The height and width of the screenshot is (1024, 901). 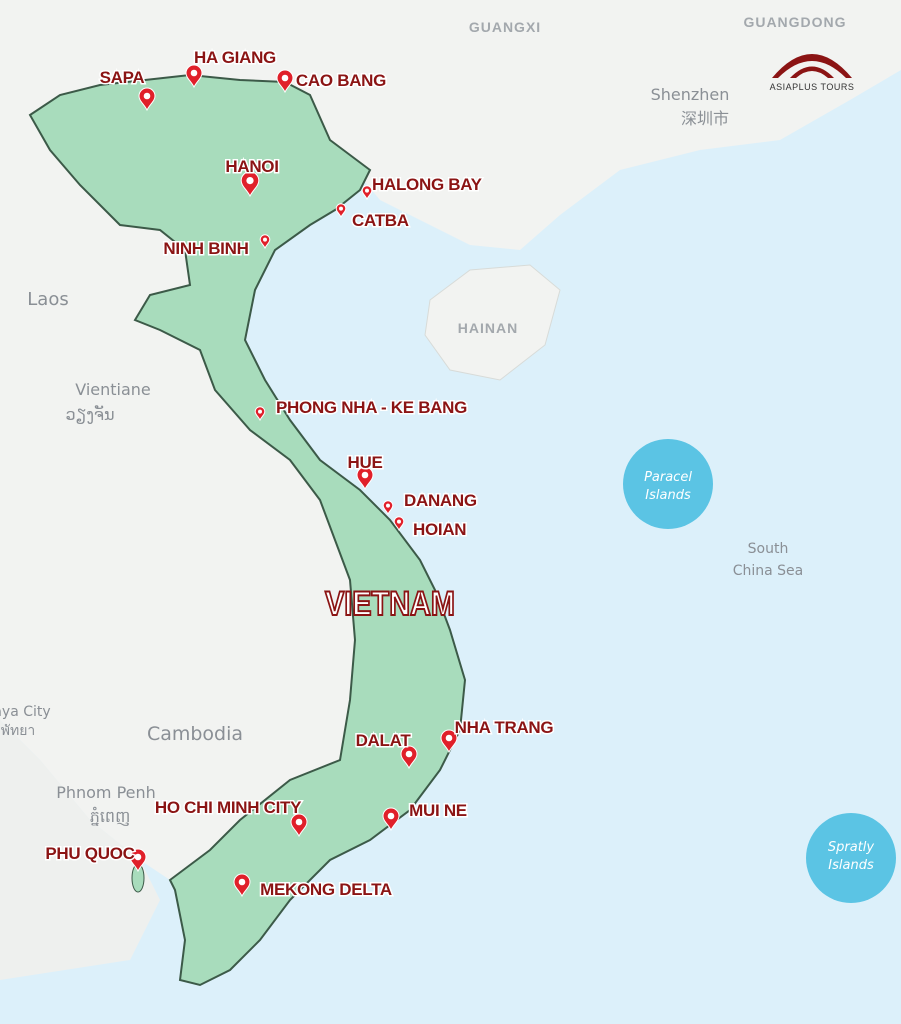 I want to click on destination-label: HUE, so click(x=365, y=462).